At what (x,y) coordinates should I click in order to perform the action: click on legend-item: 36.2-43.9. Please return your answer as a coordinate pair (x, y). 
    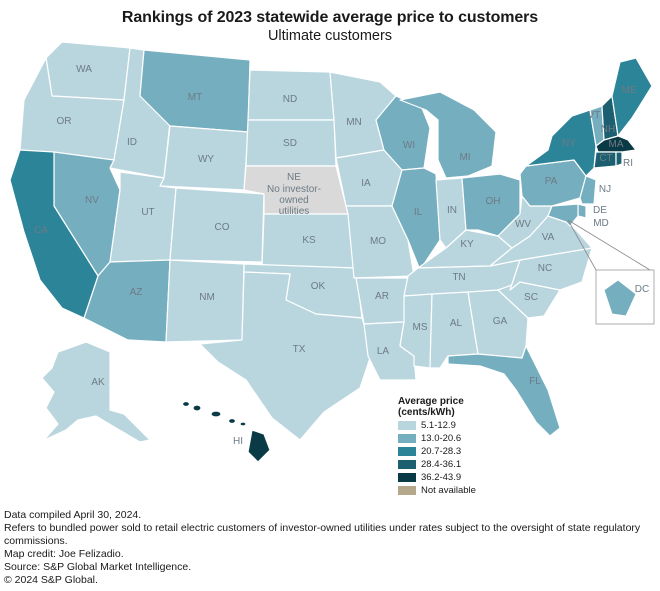
    Looking at the image, I should click on (468, 477).